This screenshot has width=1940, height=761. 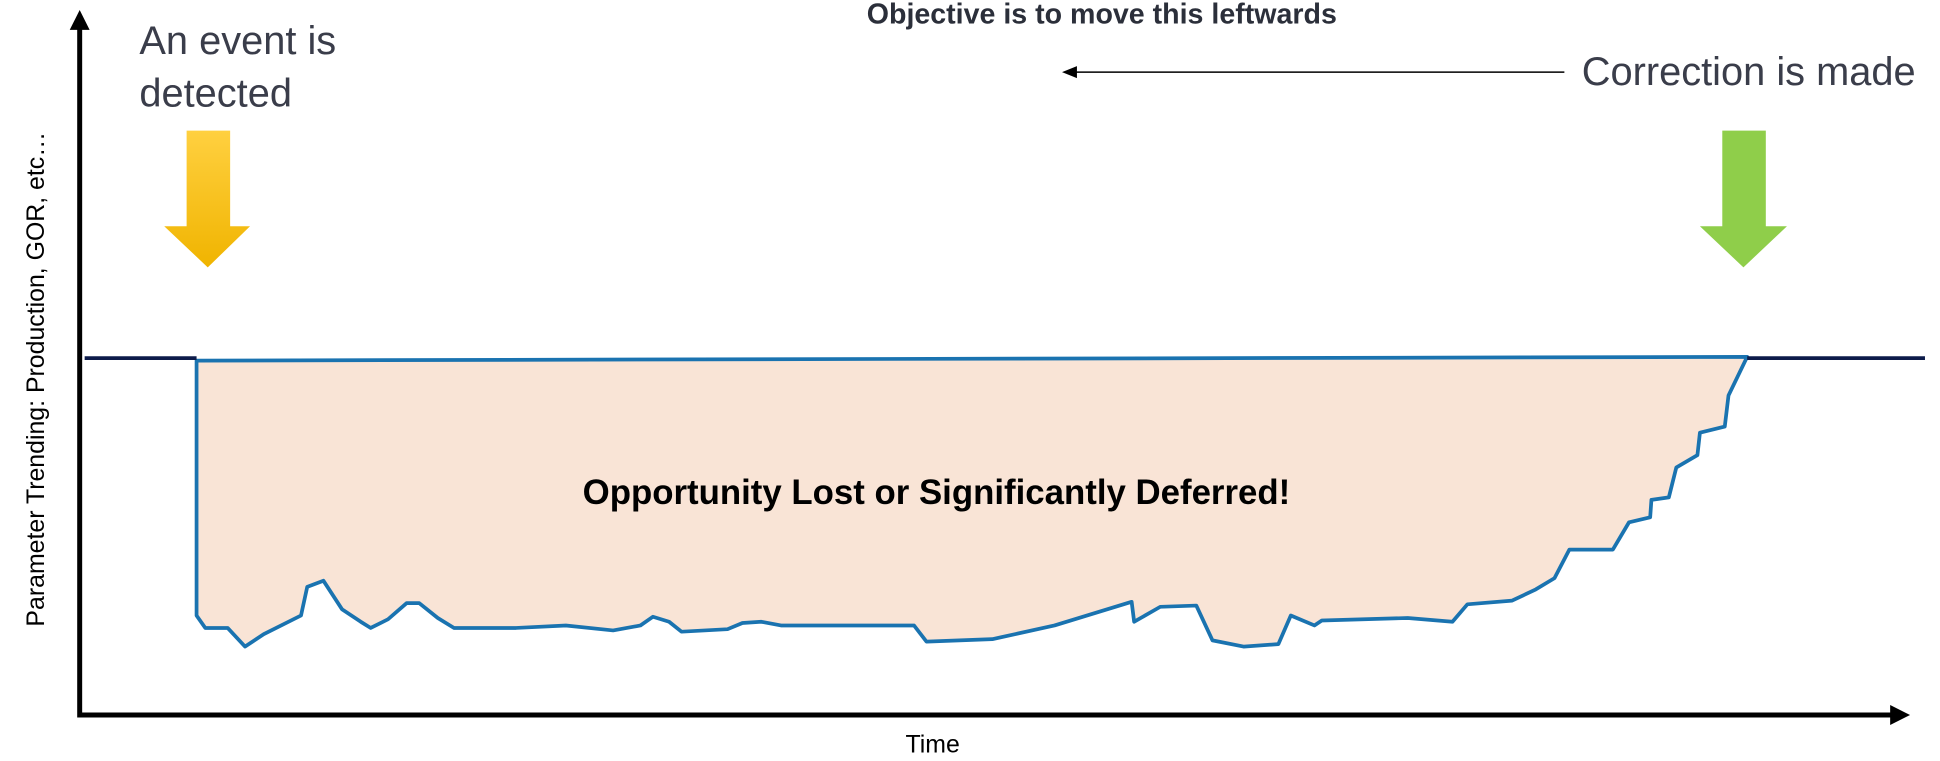 I want to click on x-axis-label: Time, so click(x=933, y=745).